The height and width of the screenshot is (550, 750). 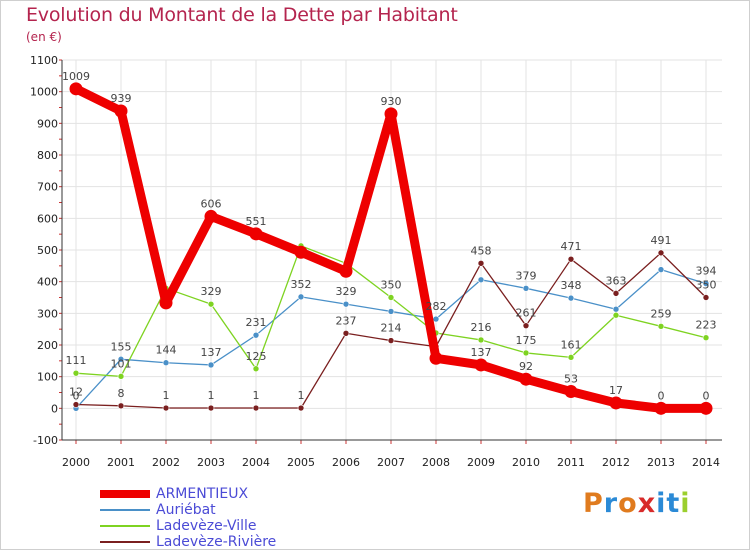 What do you see at coordinates (121, 462) in the screenshot?
I see `x-tick-label: 2001` at bounding box center [121, 462].